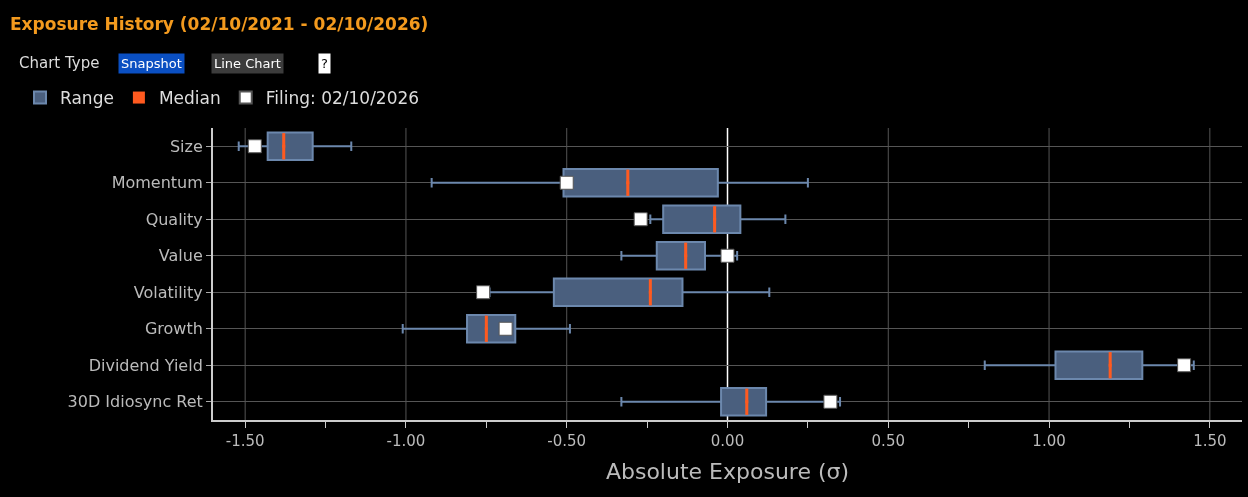 This screenshot has width=1248, height=497. I want to click on text: Chart Type, so click(59, 63).